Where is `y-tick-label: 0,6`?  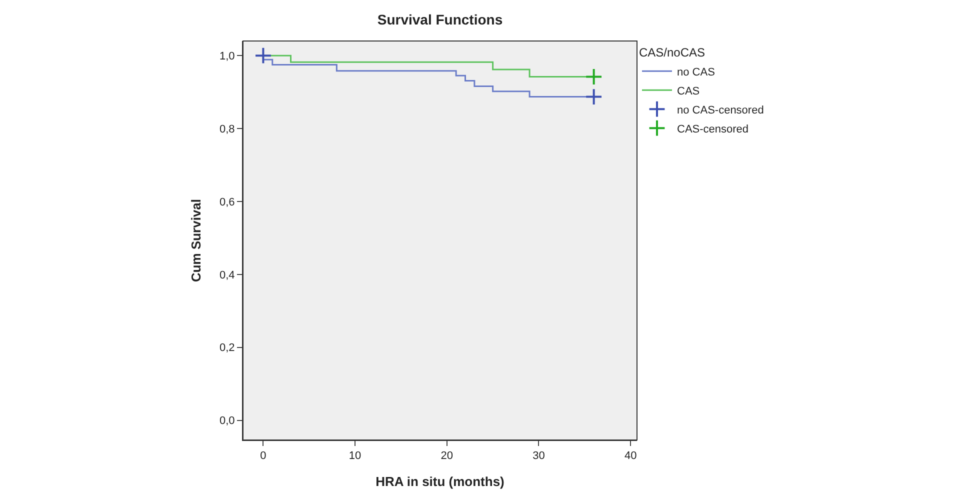
y-tick-label: 0,6 is located at coordinates (227, 202).